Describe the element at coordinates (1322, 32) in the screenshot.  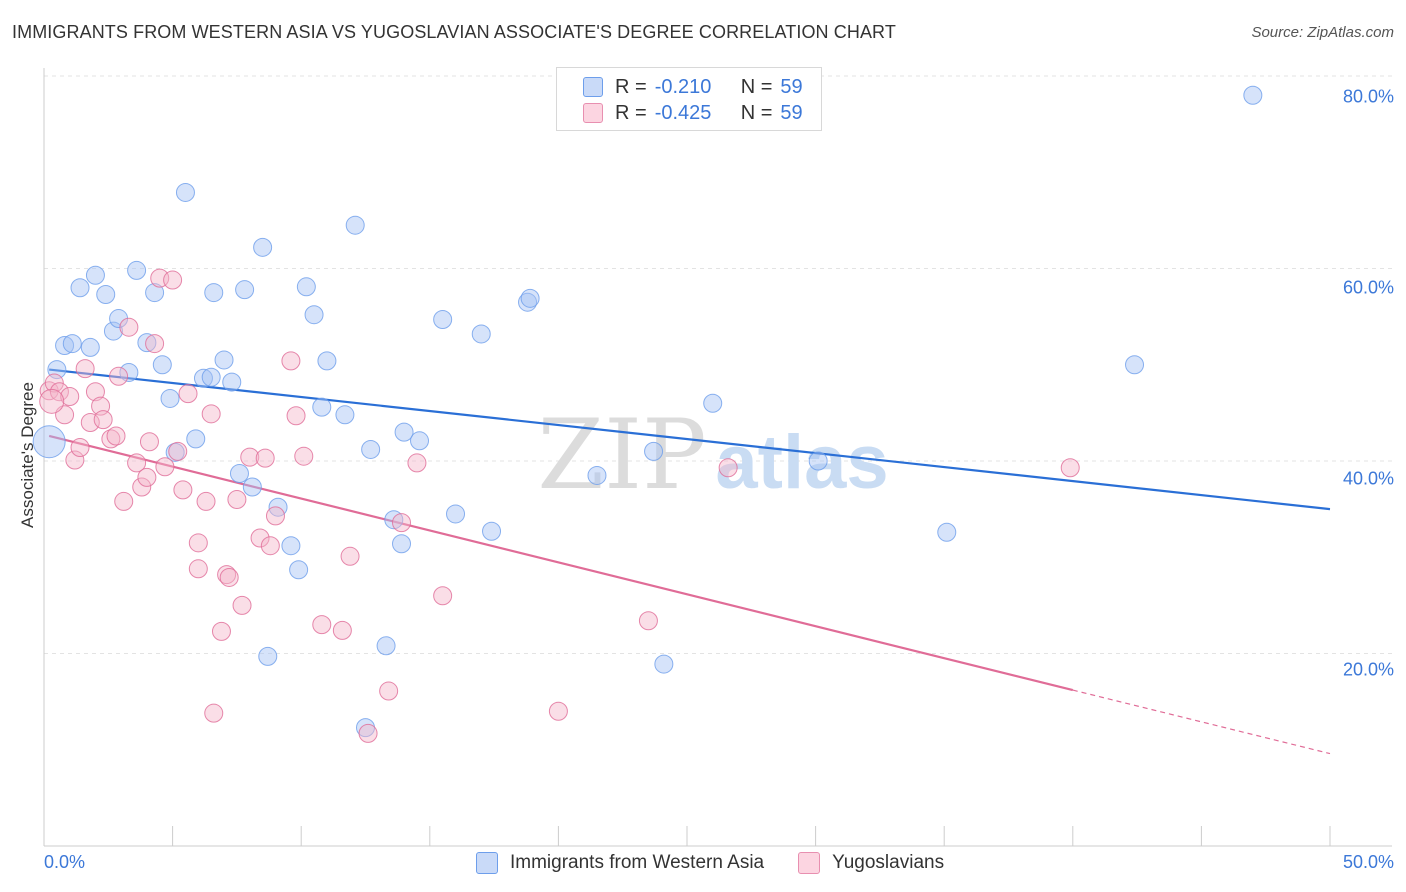
I see `source-label: Source: ZipAtlas.com` at that location.